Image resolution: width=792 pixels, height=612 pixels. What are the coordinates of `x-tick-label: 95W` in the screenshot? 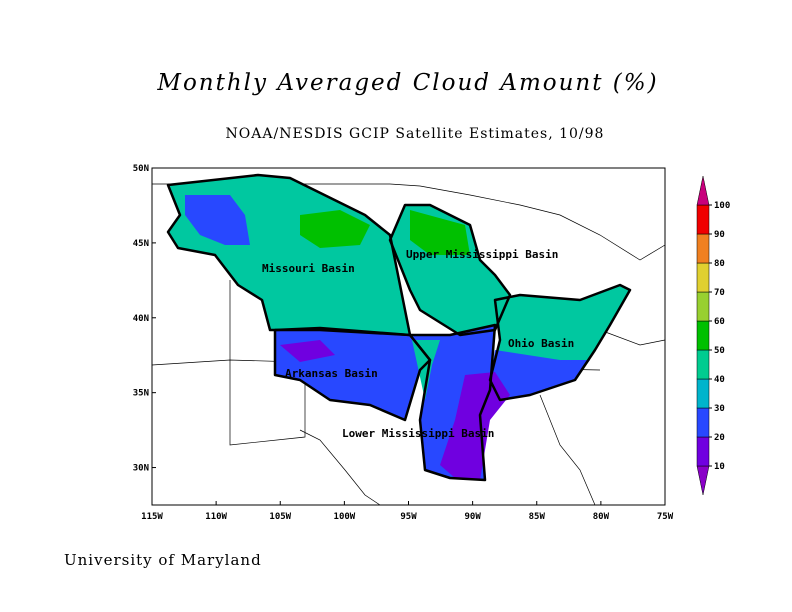 It's located at (408, 517).